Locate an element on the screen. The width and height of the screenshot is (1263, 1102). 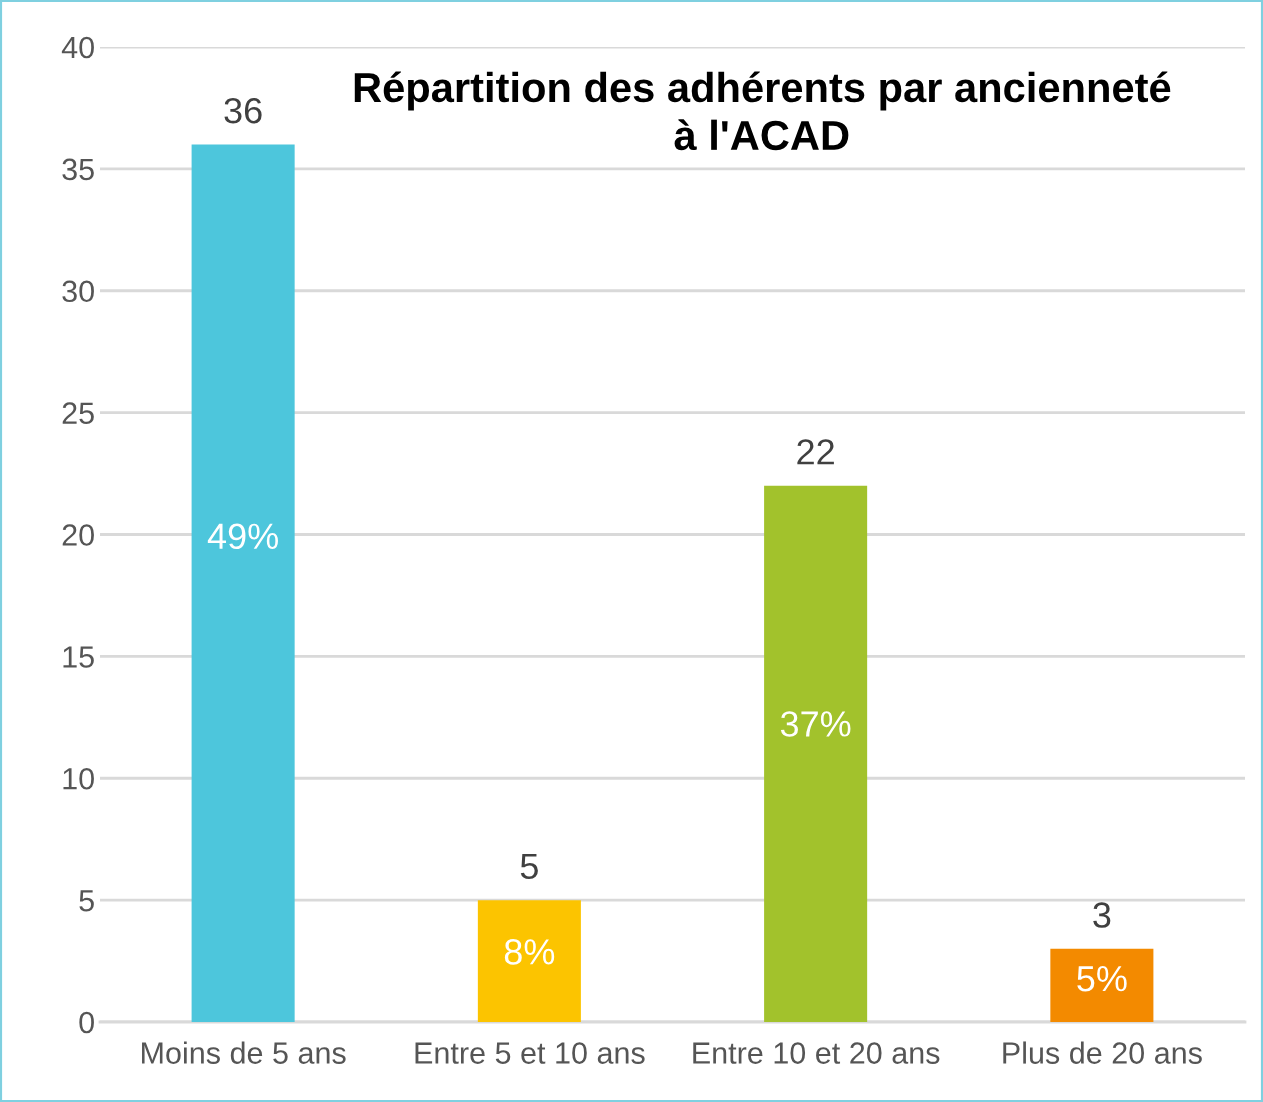
x-tick-label: Entre 10 et 20 ans is located at coordinates (816, 1053).